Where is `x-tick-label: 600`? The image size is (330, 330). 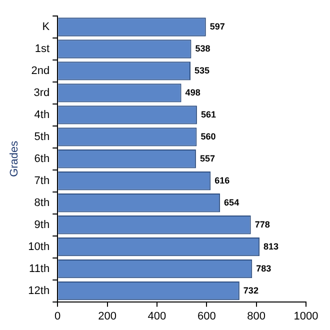 x-tick-label: 600 is located at coordinates (206, 316).